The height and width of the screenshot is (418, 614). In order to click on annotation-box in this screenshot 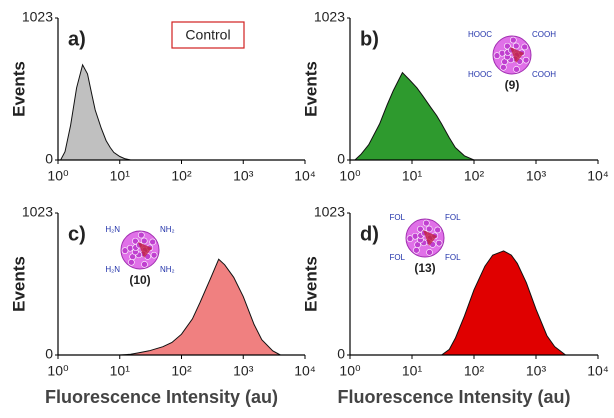, I will do `click(208, 35)`.